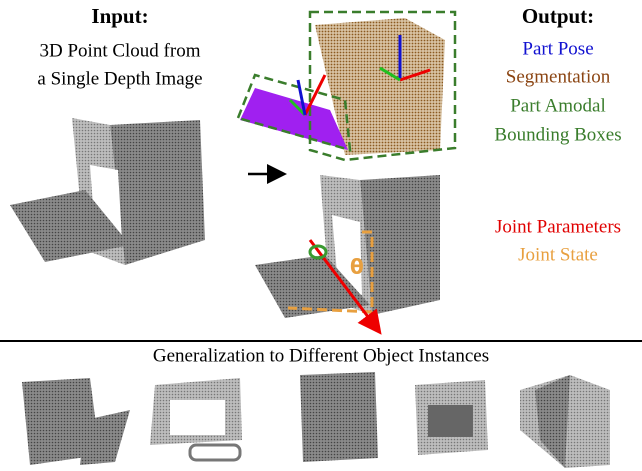 The width and height of the screenshot is (642, 471). What do you see at coordinates (558, 105) in the screenshot?
I see `output-item: Part Amodal` at bounding box center [558, 105].